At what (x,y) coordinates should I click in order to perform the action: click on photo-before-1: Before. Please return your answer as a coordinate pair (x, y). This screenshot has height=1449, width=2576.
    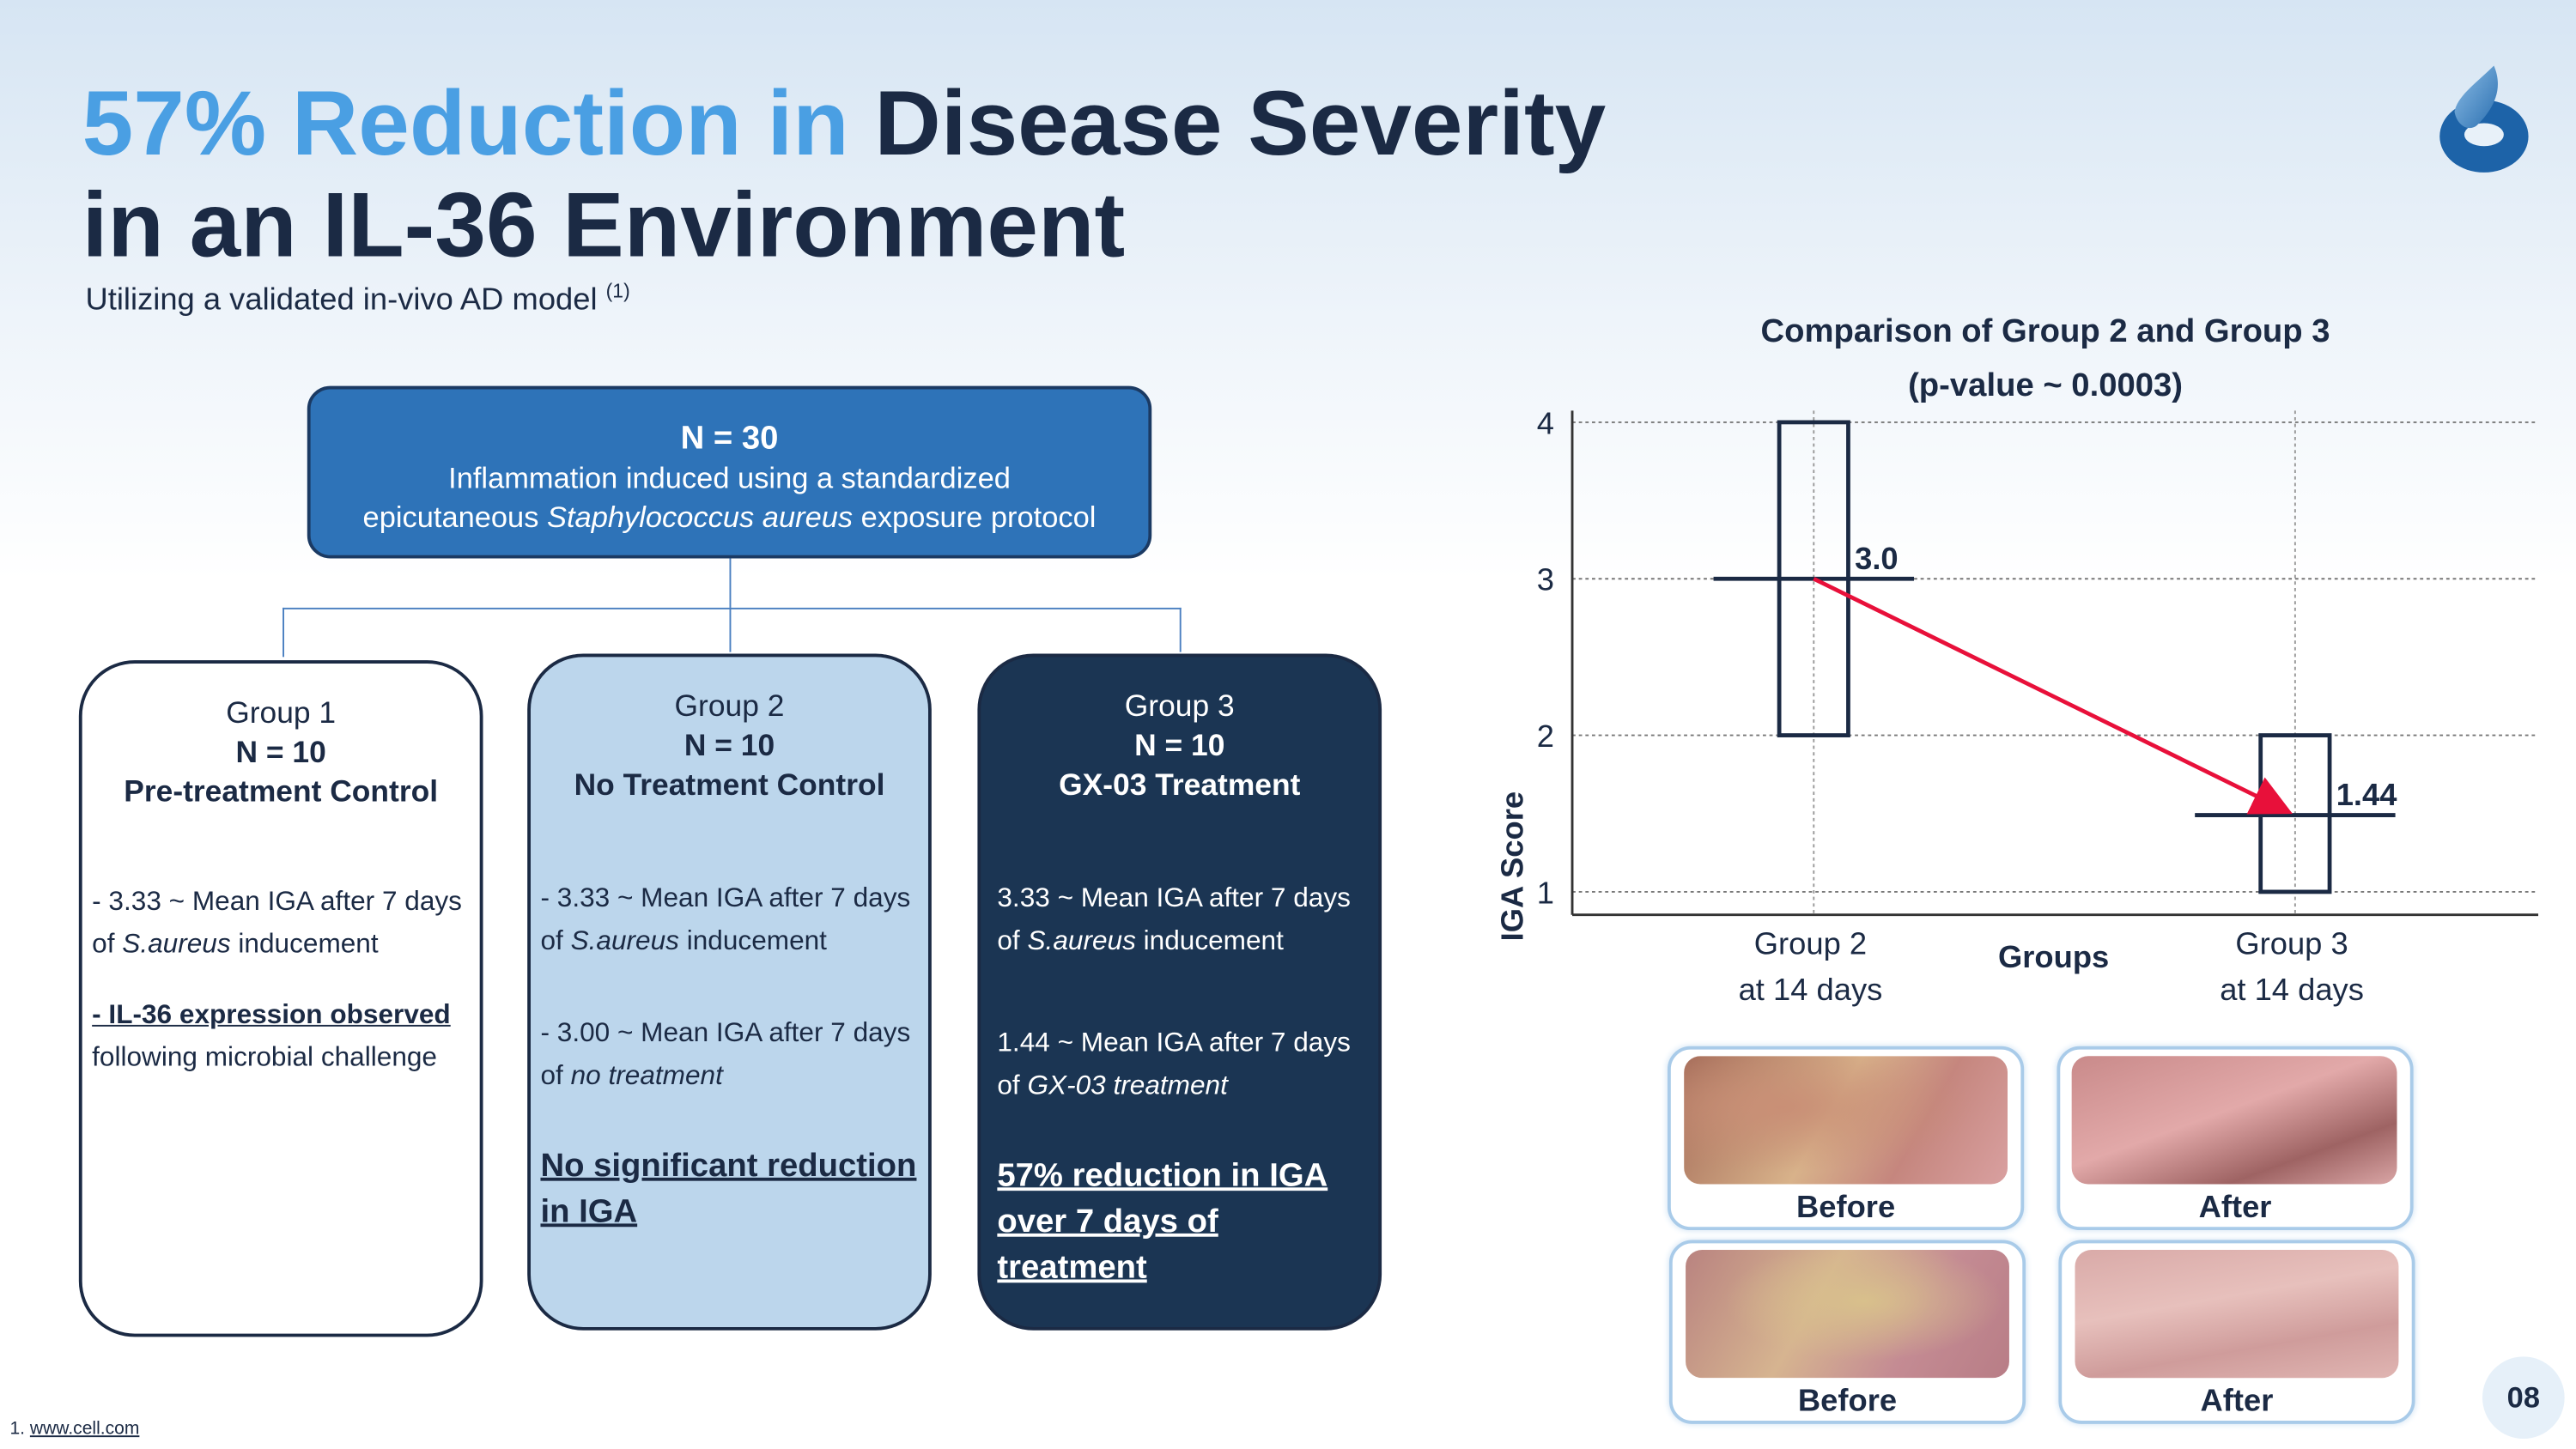
    Looking at the image, I should click on (1846, 1138).